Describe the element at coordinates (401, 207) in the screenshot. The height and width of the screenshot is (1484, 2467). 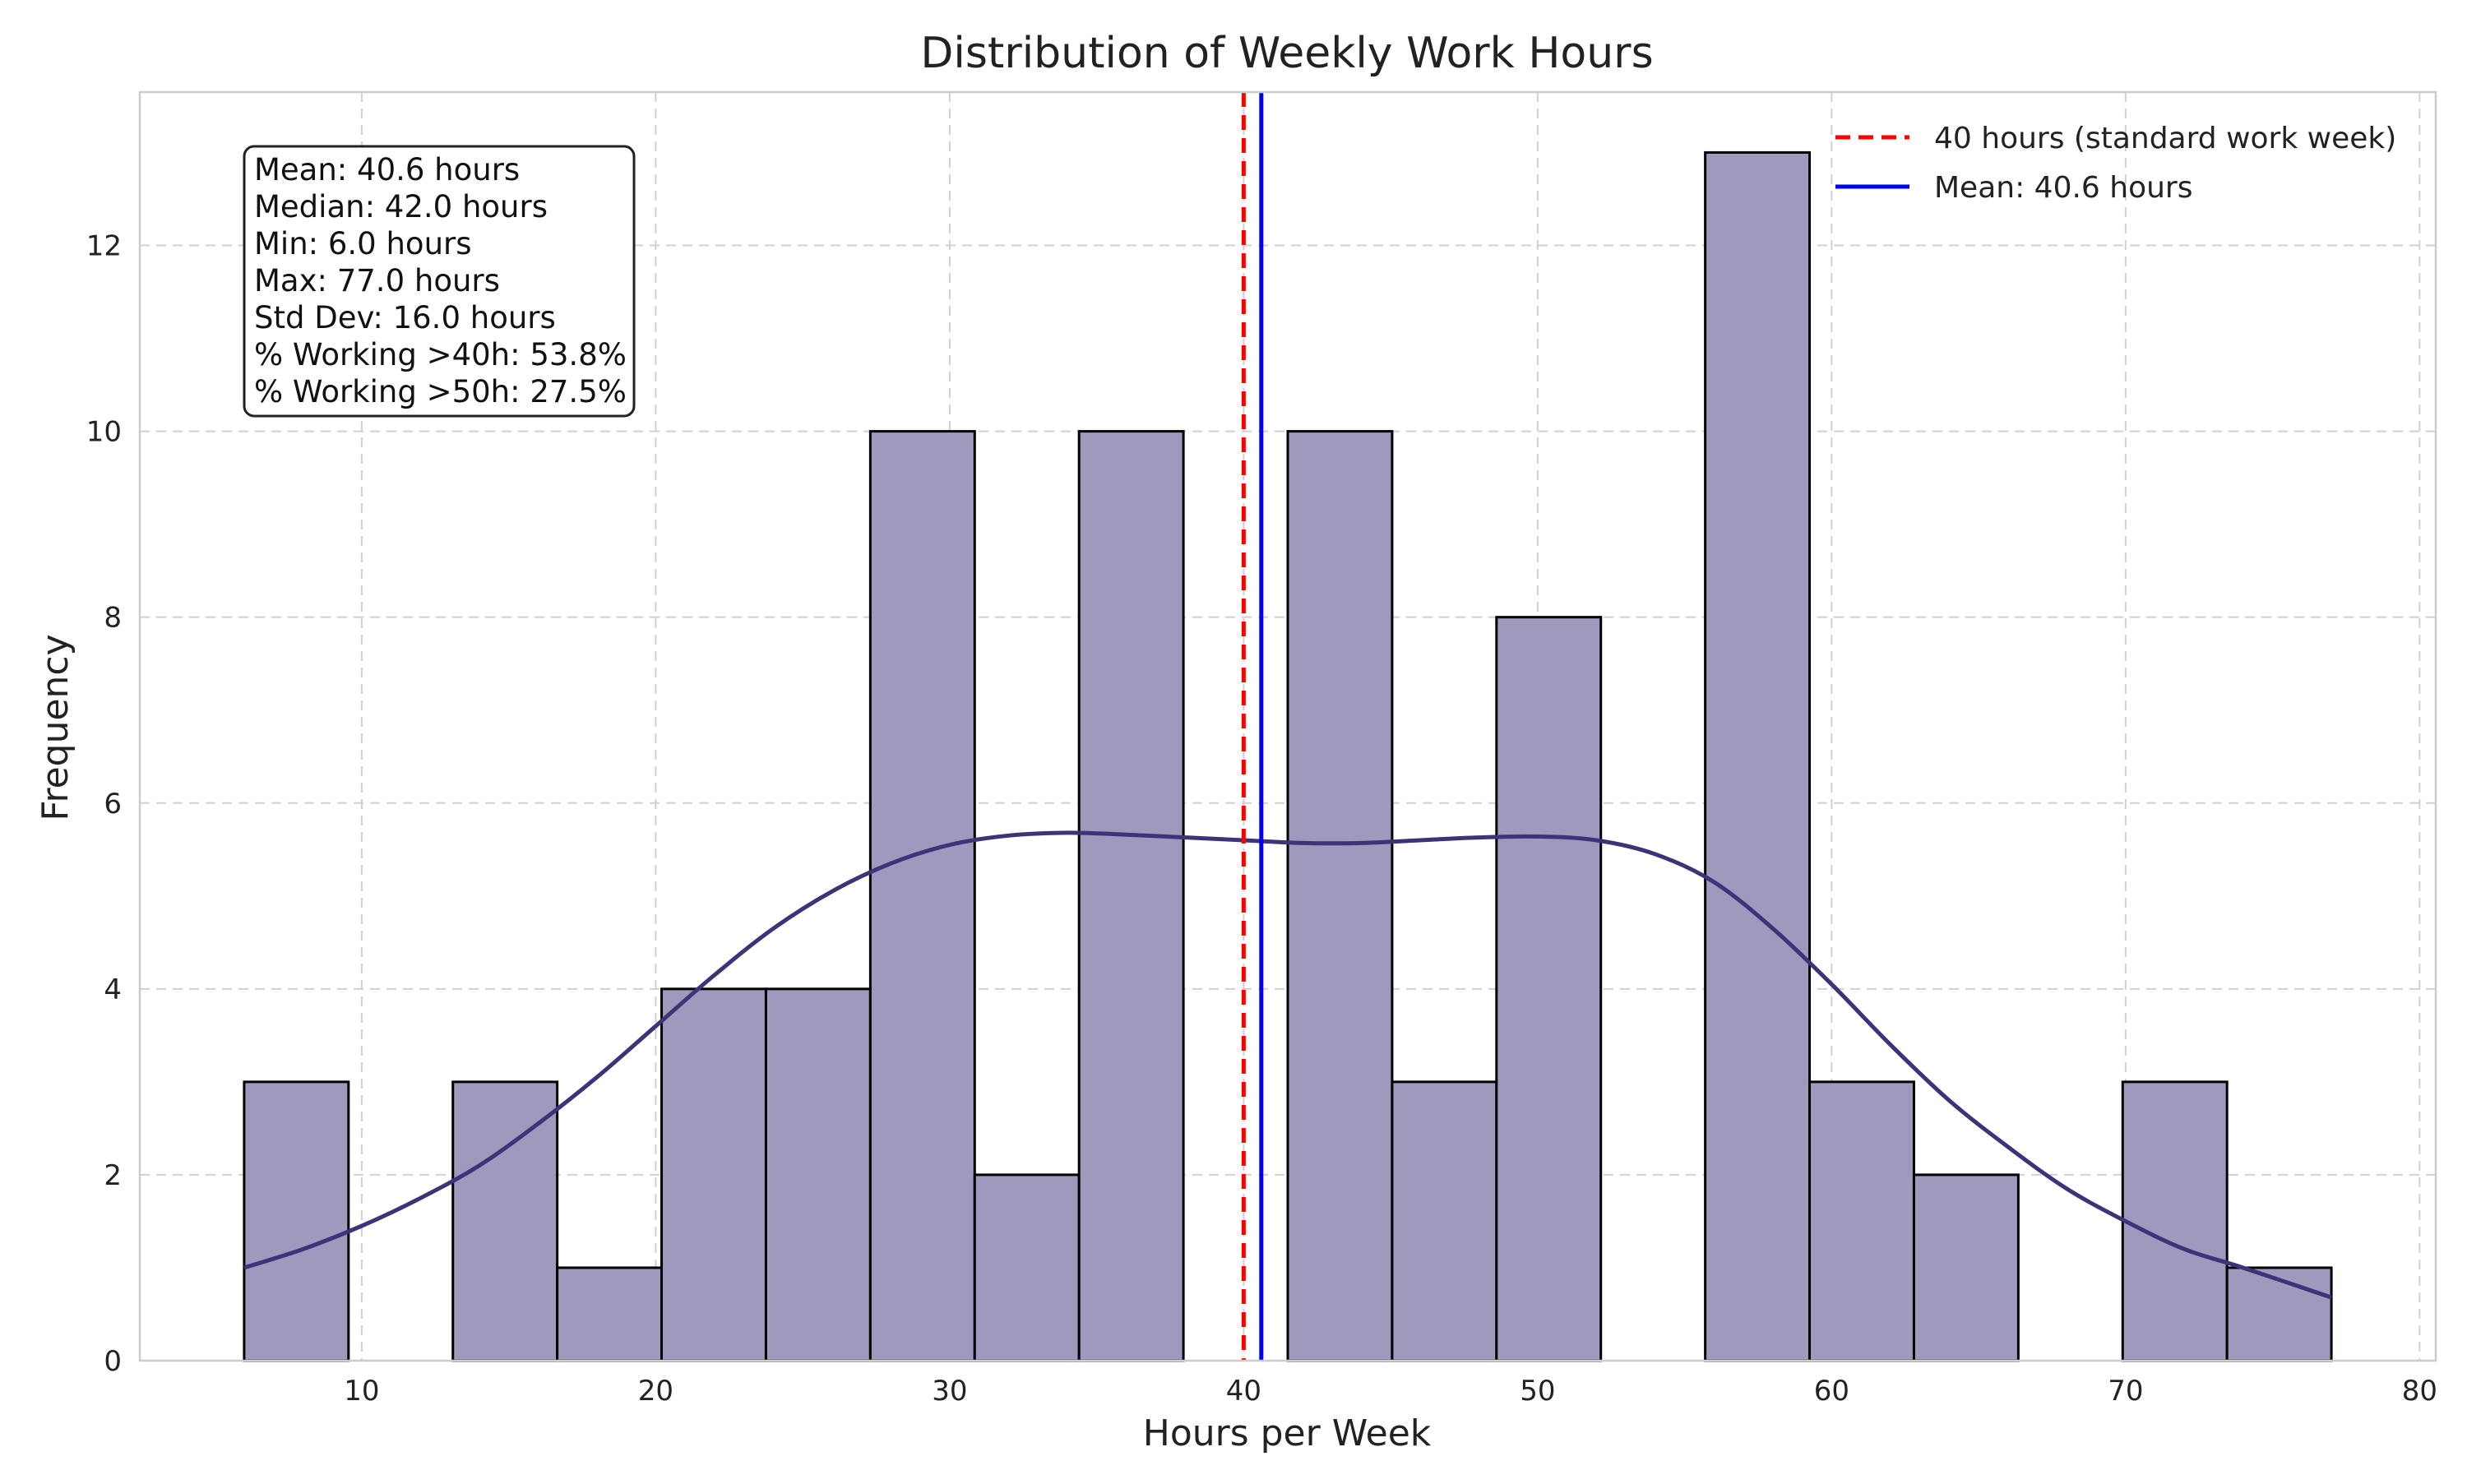
I see `stats-line-median: Median: 42.0 hours` at that location.